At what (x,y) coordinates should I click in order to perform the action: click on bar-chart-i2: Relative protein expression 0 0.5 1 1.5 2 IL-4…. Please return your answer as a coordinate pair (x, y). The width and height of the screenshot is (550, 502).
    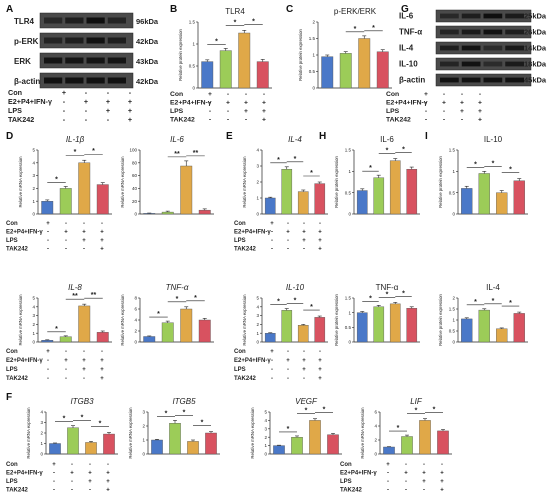
    Looking at the image, I should click on (483, 314).